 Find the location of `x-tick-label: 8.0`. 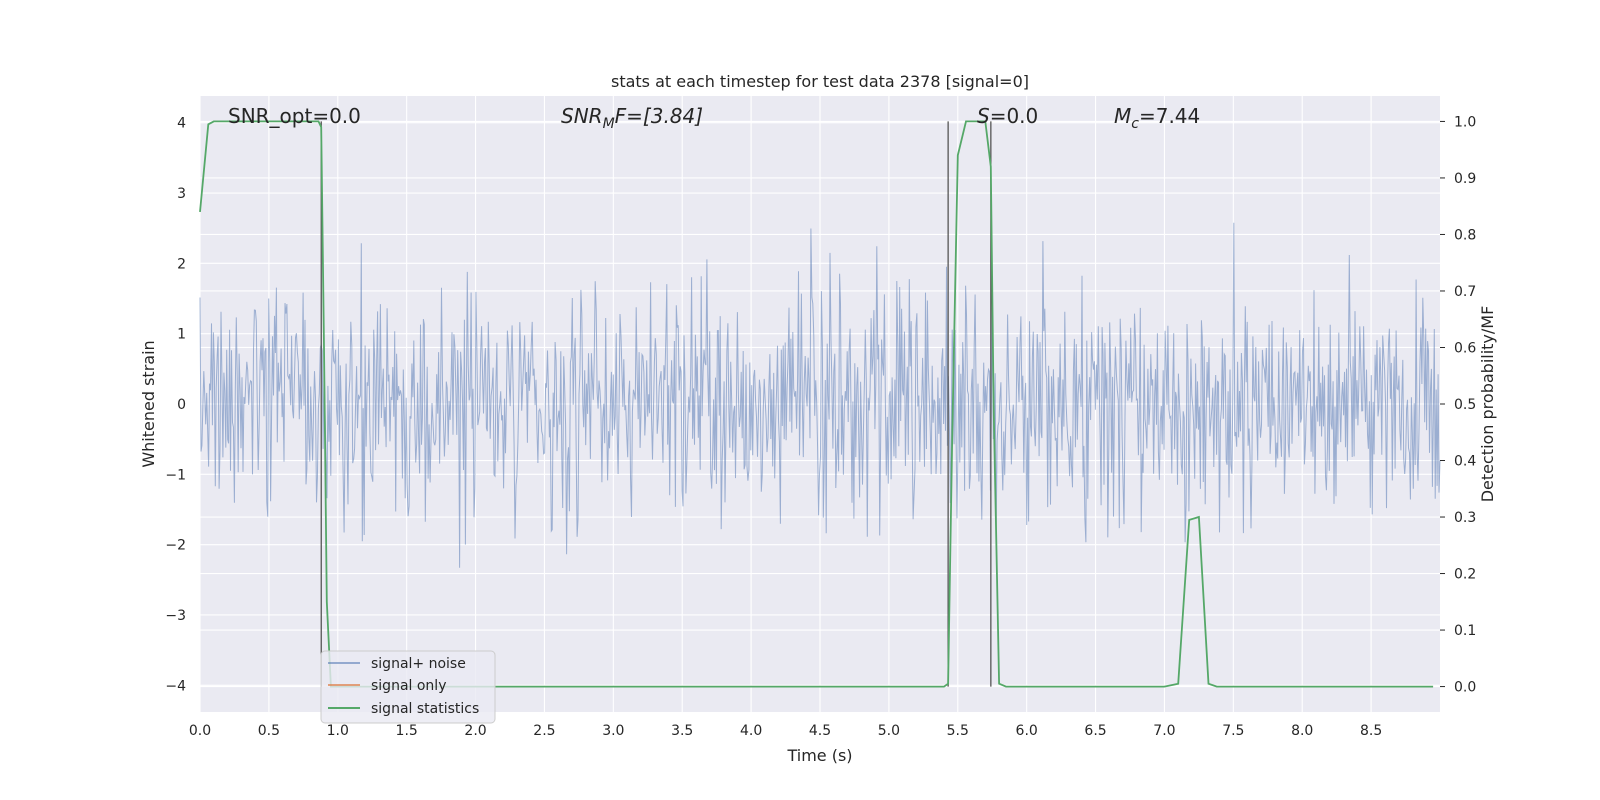

x-tick-label: 8.0 is located at coordinates (1302, 731).